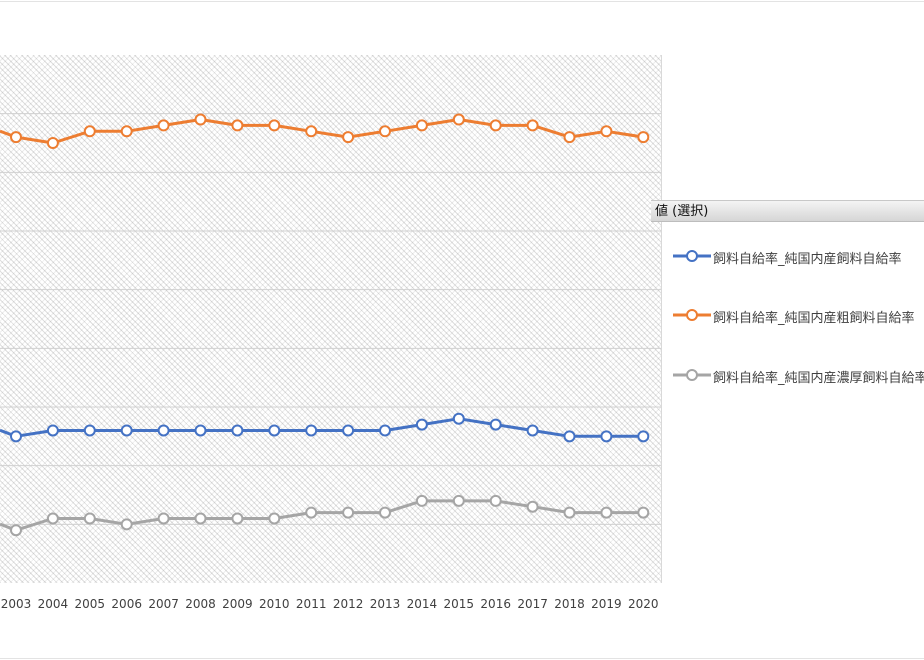 Image resolution: width=924 pixels, height=660 pixels. What do you see at coordinates (569, 604) in the screenshot?
I see `x-tick-label: 2018` at bounding box center [569, 604].